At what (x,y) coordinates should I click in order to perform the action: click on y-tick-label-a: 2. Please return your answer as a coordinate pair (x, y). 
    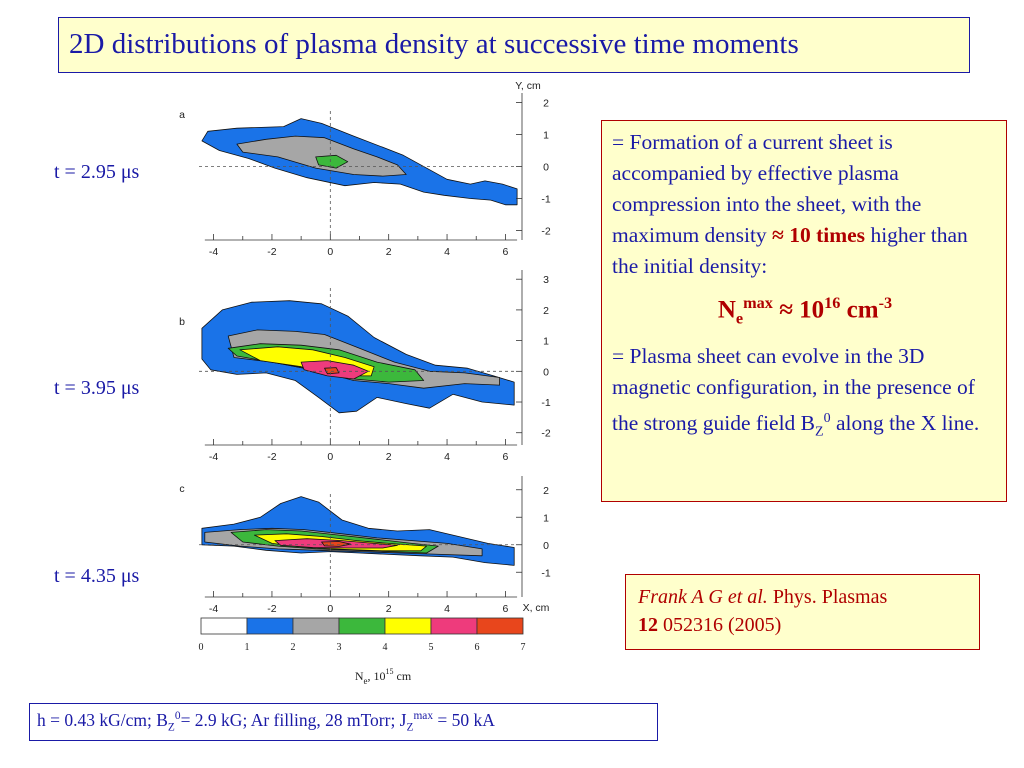
    Looking at the image, I should click on (546, 104).